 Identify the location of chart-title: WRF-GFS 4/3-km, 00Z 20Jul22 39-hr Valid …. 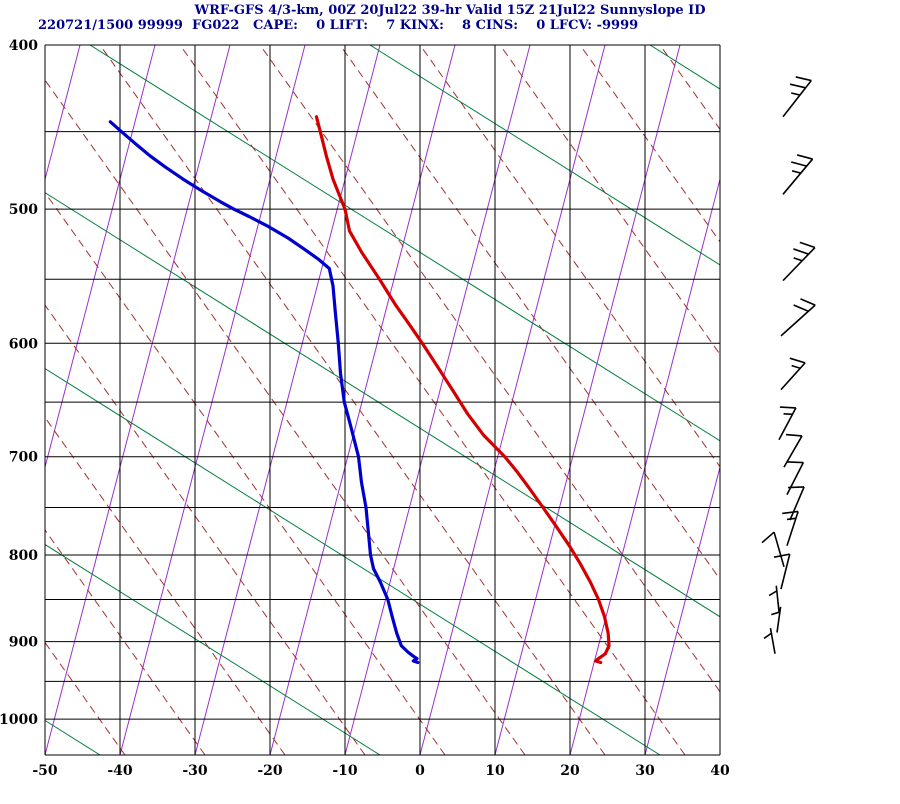
(449, 10).